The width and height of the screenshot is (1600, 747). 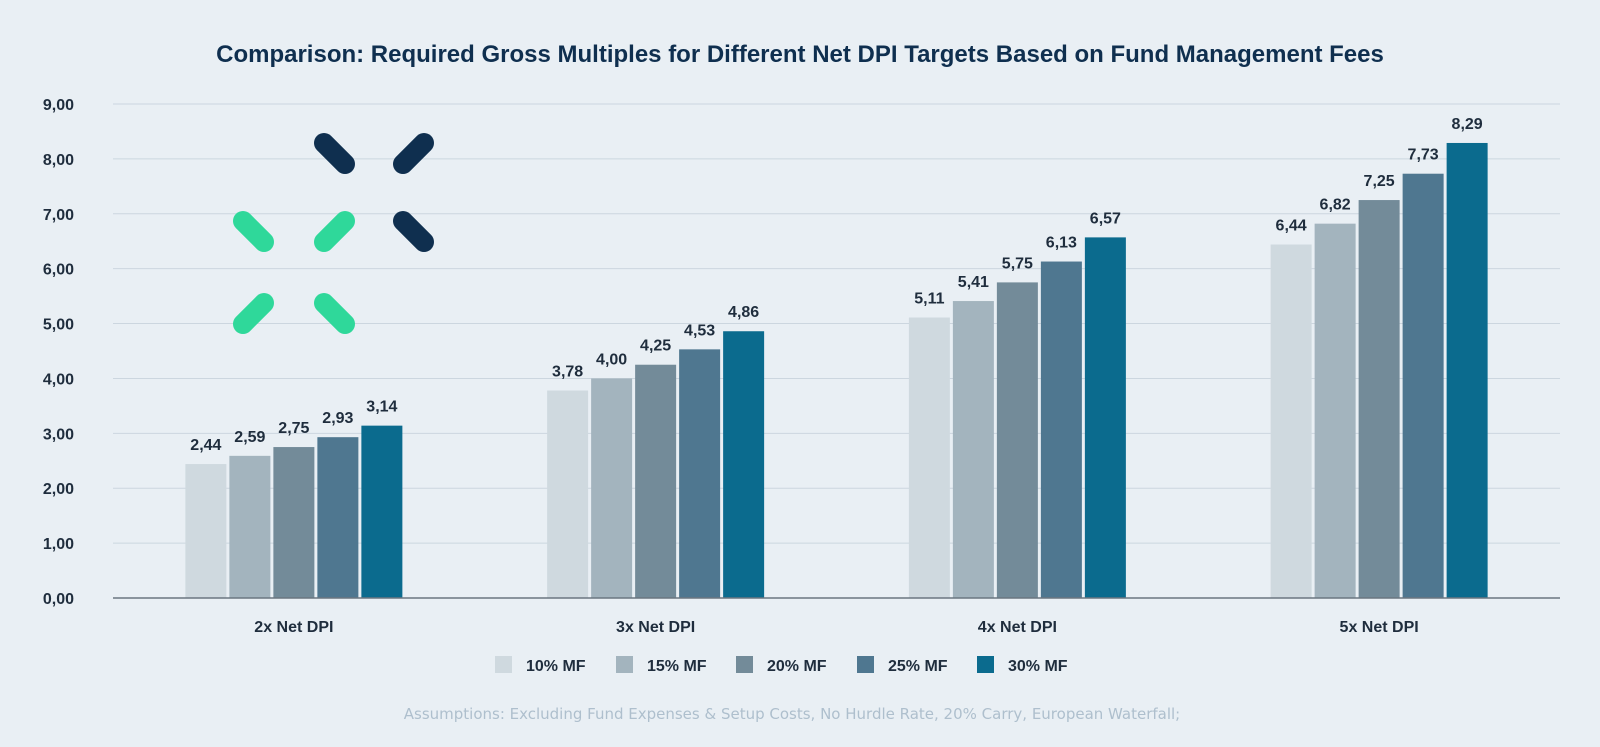 What do you see at coordinates (249, 437) in the screenshot?
I see `data-label: 2,59` at bounding box center [249, 437].